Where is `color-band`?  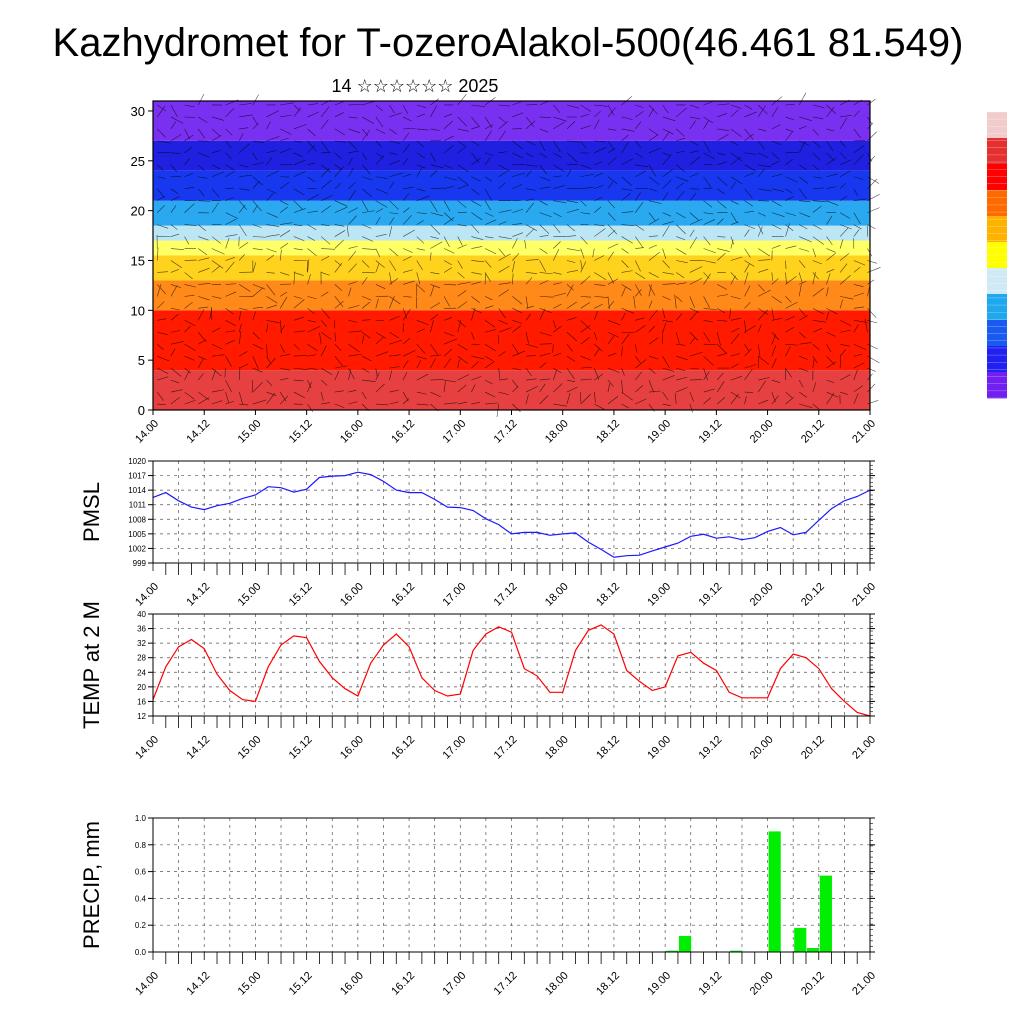 color-band is located at coordinates (511, 213).